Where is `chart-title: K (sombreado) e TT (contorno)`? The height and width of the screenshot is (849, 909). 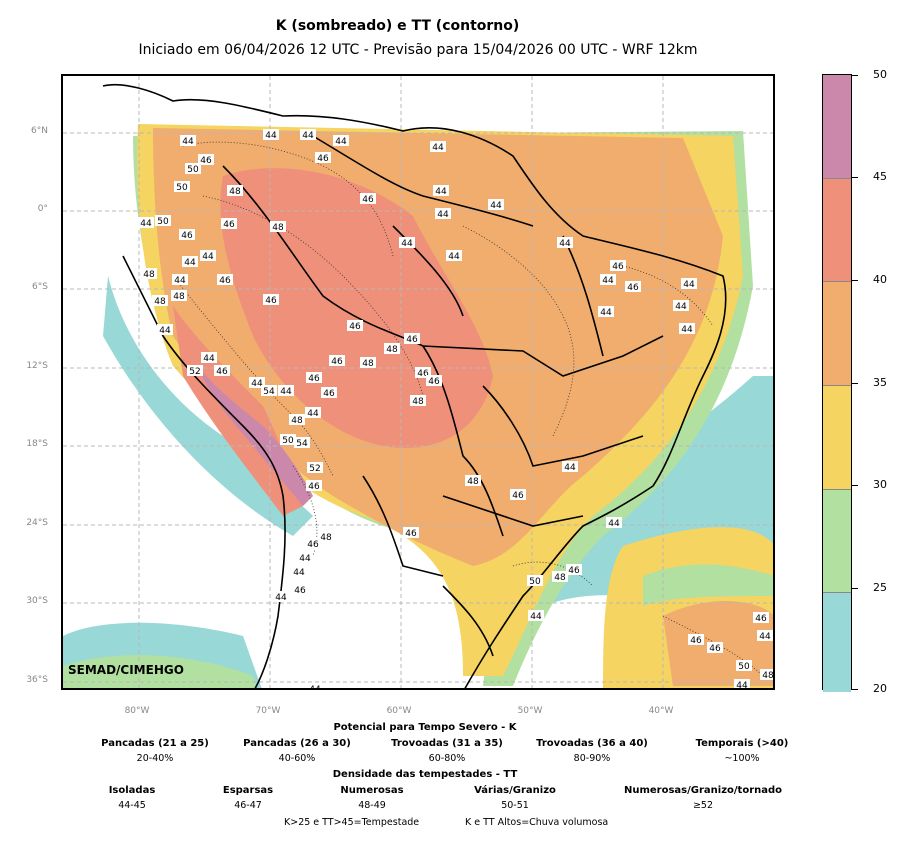
chart-title: K (sombreado) e TT (contorno) is located at coordinates (397, 26).